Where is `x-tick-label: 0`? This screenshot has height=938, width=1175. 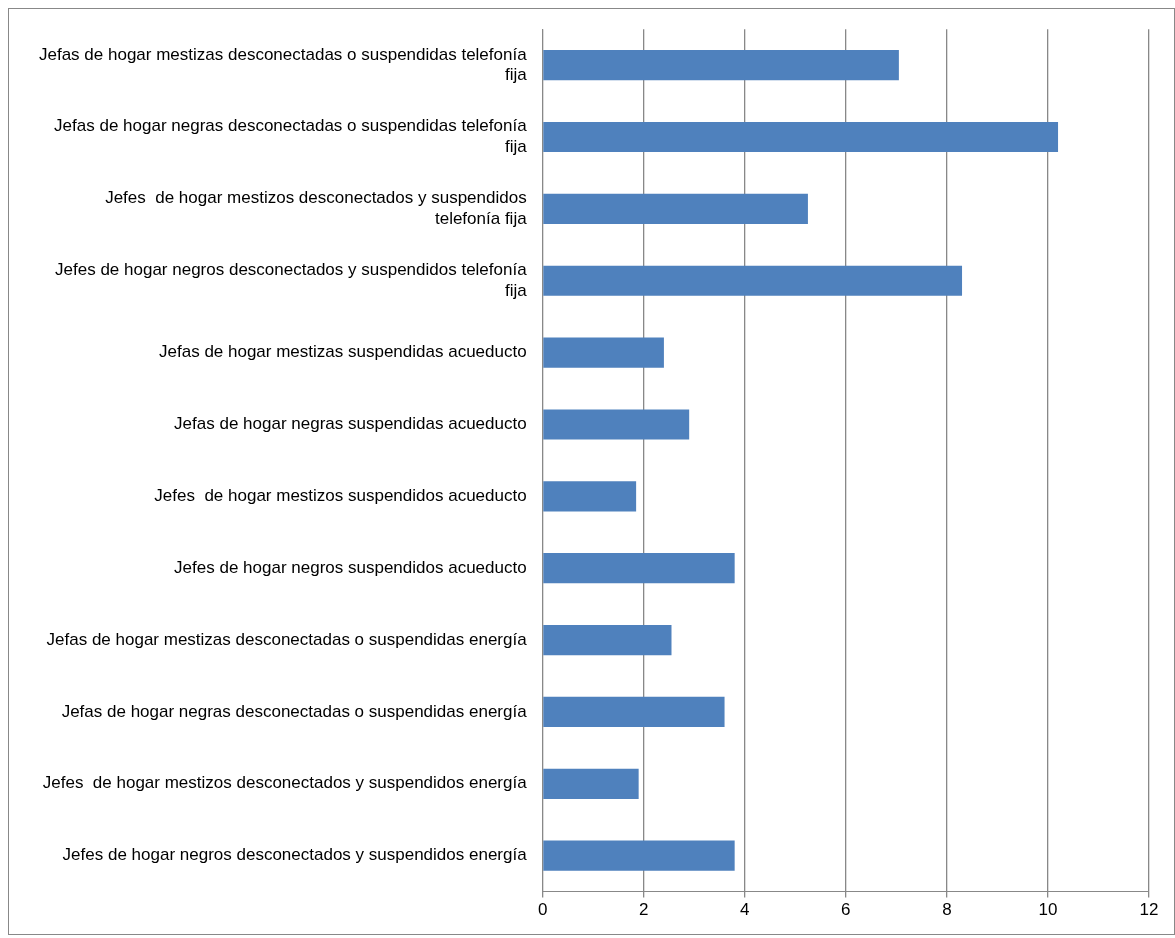
x-tick-label: 0 is located at coordinates (542, 910).